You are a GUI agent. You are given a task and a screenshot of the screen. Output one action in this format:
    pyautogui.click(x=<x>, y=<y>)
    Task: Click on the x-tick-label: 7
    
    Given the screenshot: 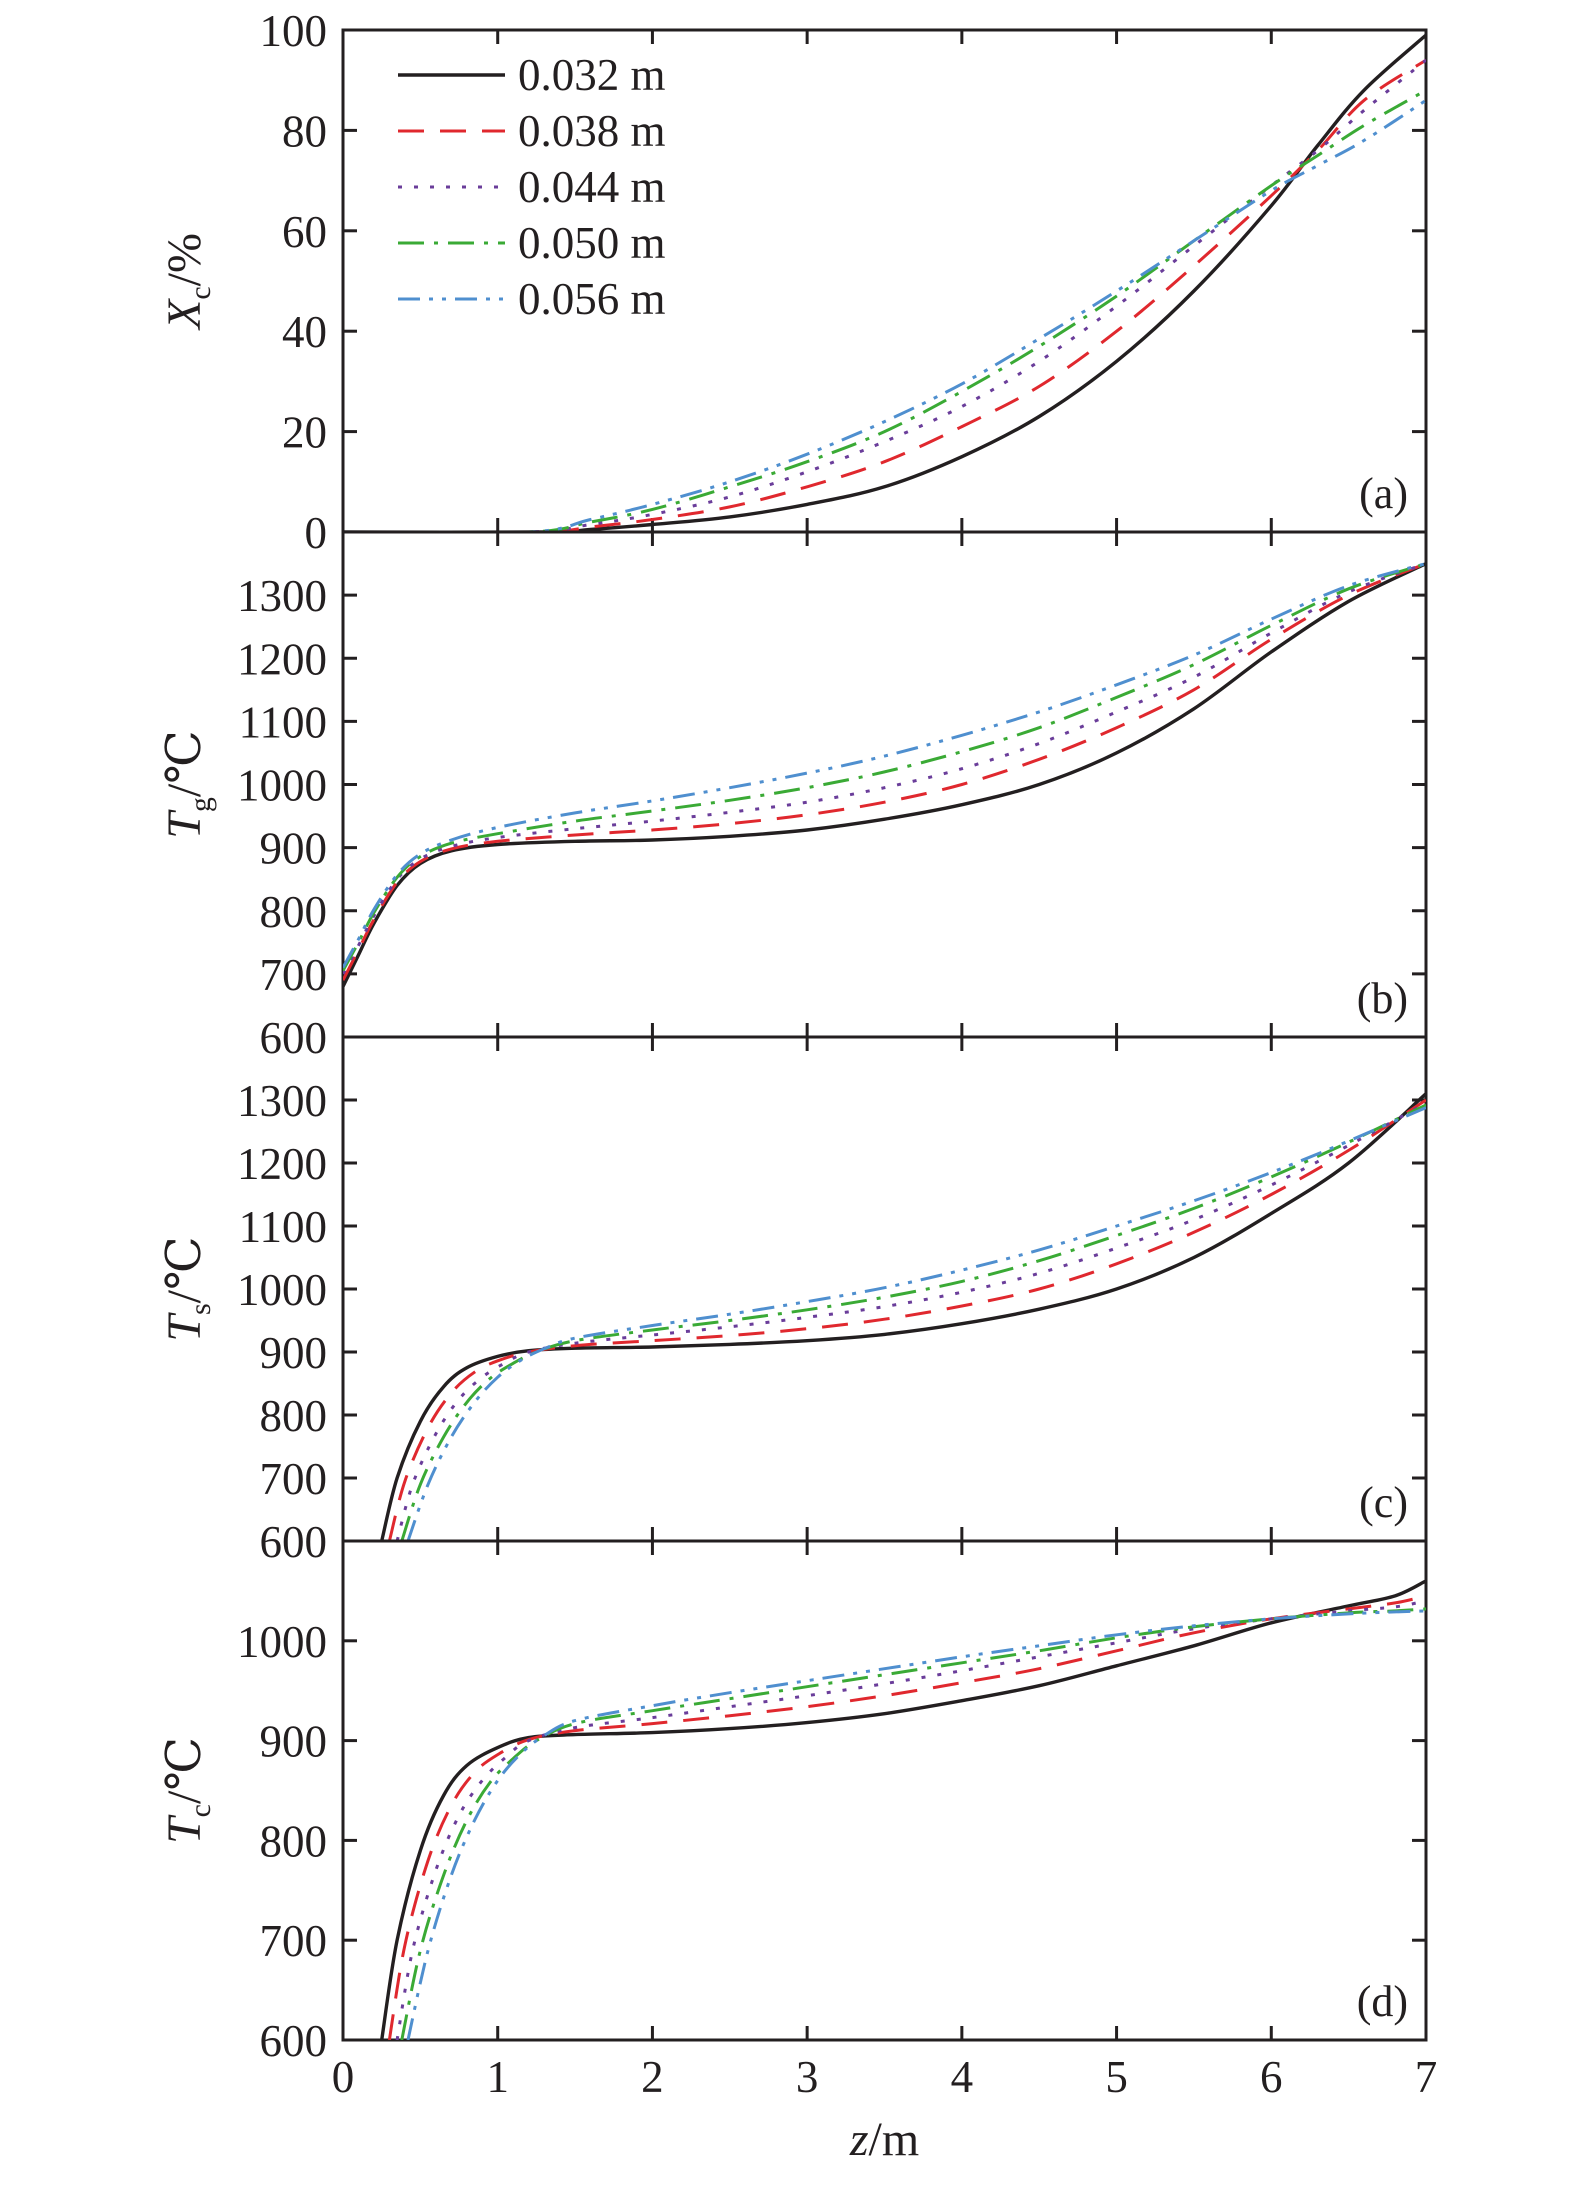 What is the action you would take?
    pyautogui.click(x=1426, y=2077)
    